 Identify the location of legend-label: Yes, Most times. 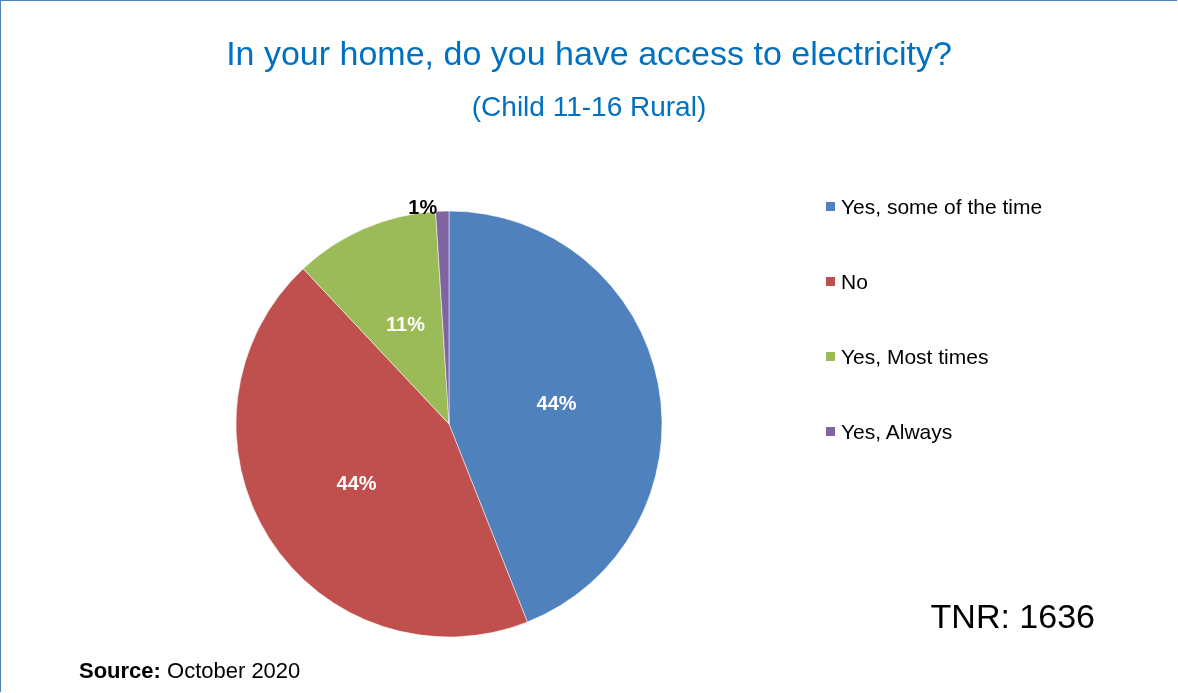
(915, 356).